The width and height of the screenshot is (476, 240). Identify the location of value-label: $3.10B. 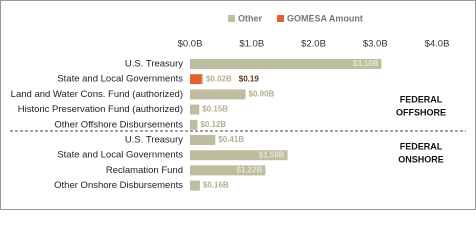
(366, 63).